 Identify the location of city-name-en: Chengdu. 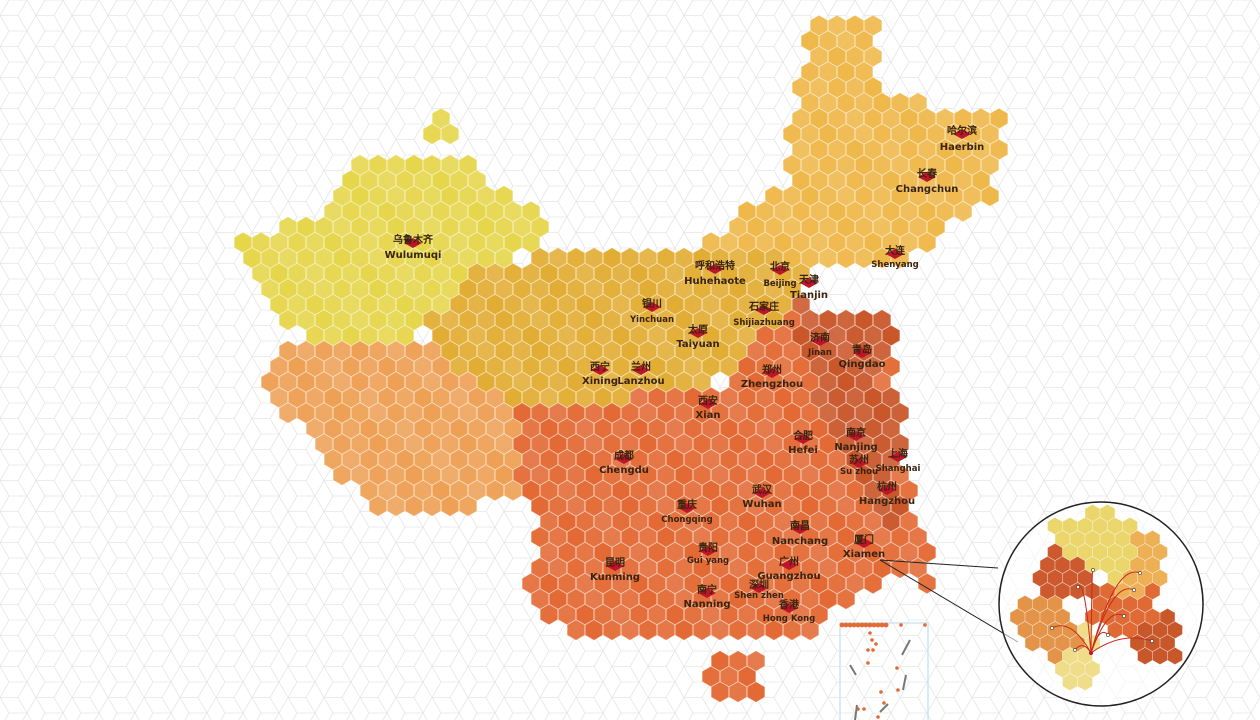
(624, 470).